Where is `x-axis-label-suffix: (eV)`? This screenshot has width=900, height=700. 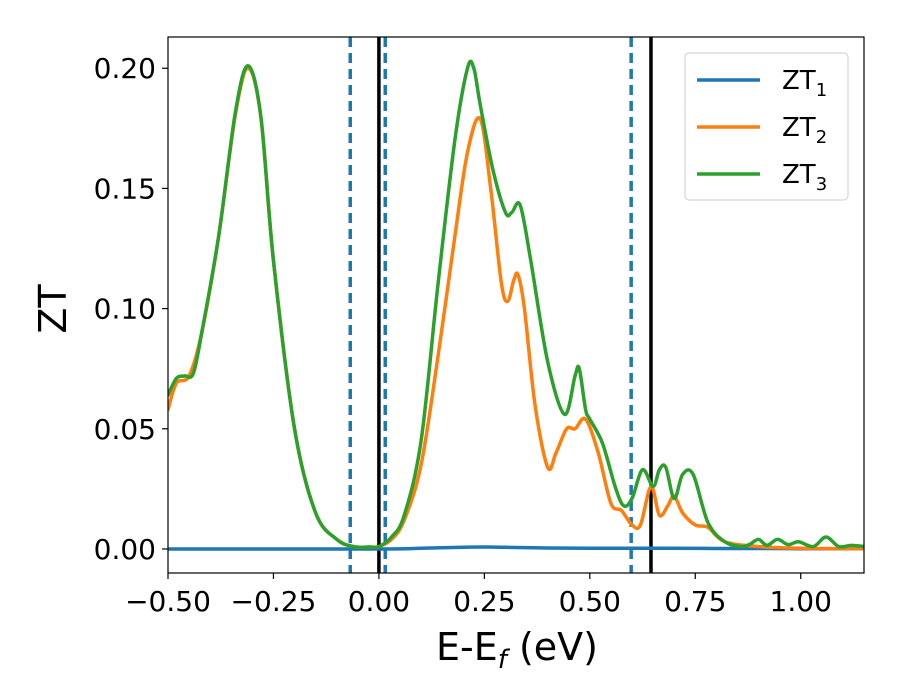
x-axis-label-suffix: (eV) is located at coordinates (552, 647).